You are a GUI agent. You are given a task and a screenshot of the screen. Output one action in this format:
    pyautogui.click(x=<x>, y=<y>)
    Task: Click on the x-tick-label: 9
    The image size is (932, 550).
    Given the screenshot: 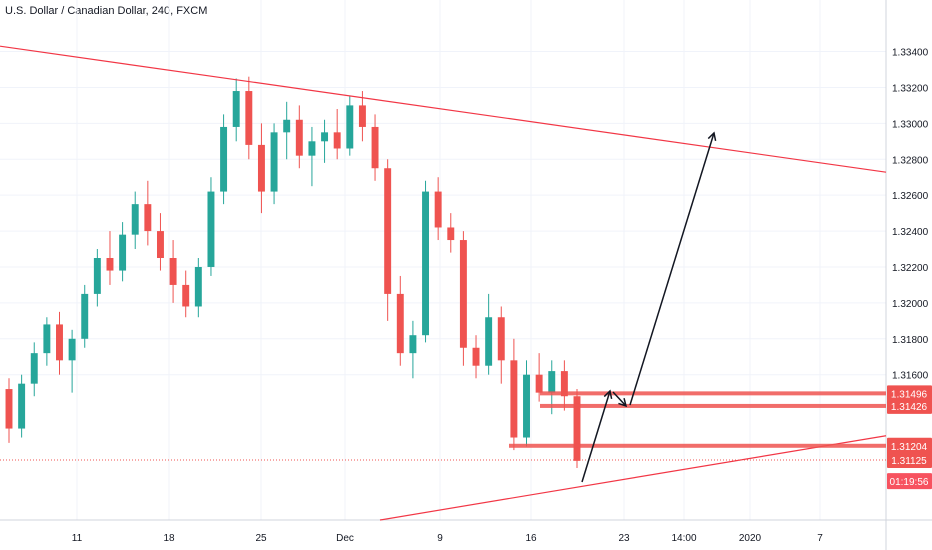 What is the action you would take?
    pyautogui.click(x=440, y=538)
    